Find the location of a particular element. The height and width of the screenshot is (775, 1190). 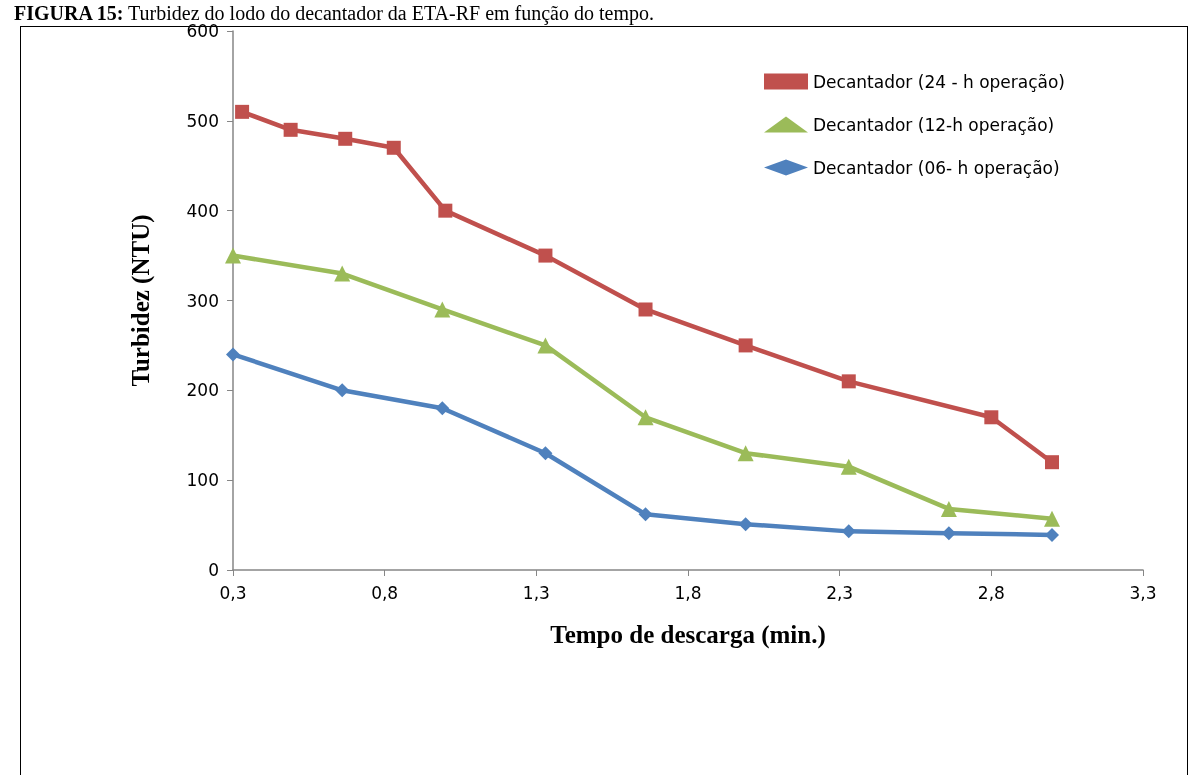

y-tick-label: 400 is located at coordinates (202, 210).